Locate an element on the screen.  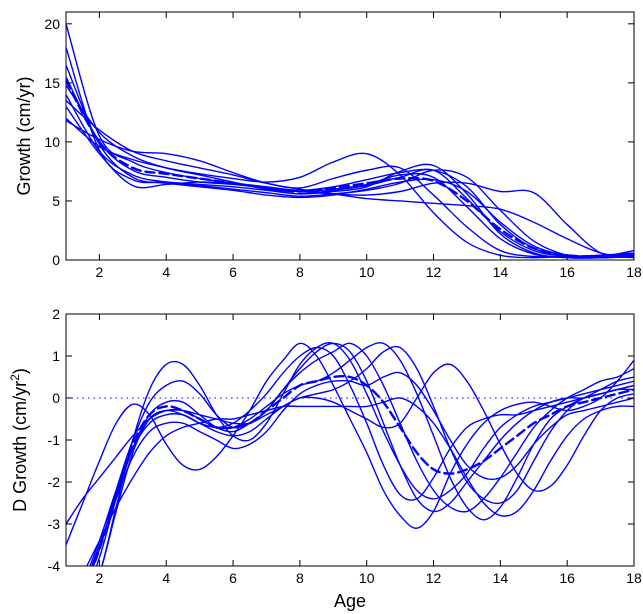
top-y-tick-label: 15 is located at coordinates (52, 83).